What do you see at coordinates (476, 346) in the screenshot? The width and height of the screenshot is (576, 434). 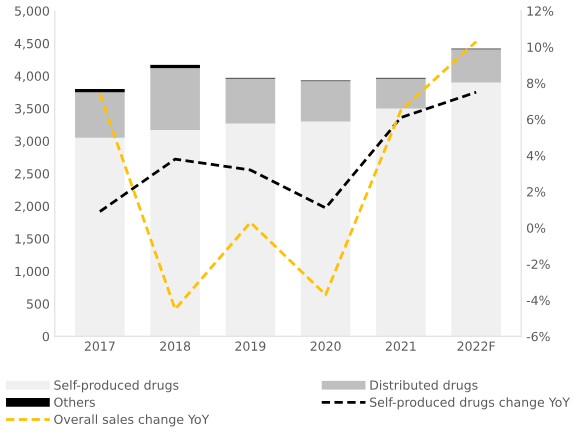 I see `x-tick-label: 2022F` at bounding box center [476, 346].